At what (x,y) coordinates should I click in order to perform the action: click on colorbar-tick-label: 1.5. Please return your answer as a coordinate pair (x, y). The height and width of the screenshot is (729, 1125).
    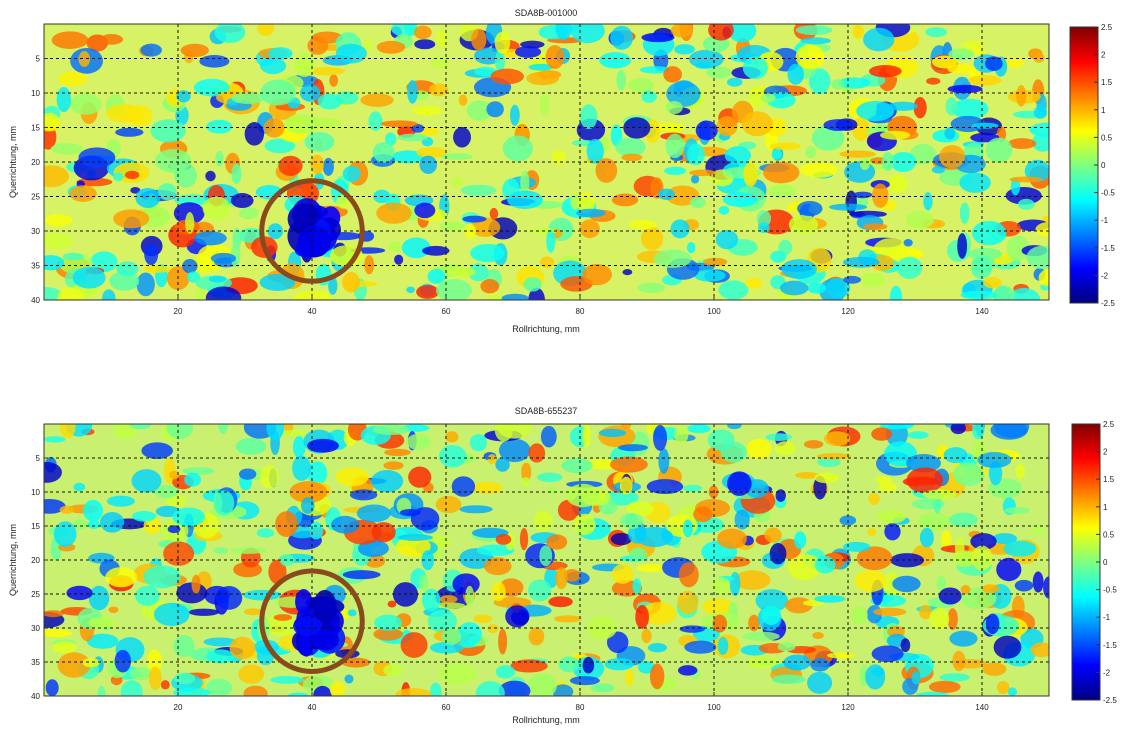
    Looking at the image, I should click on (1107, 82).